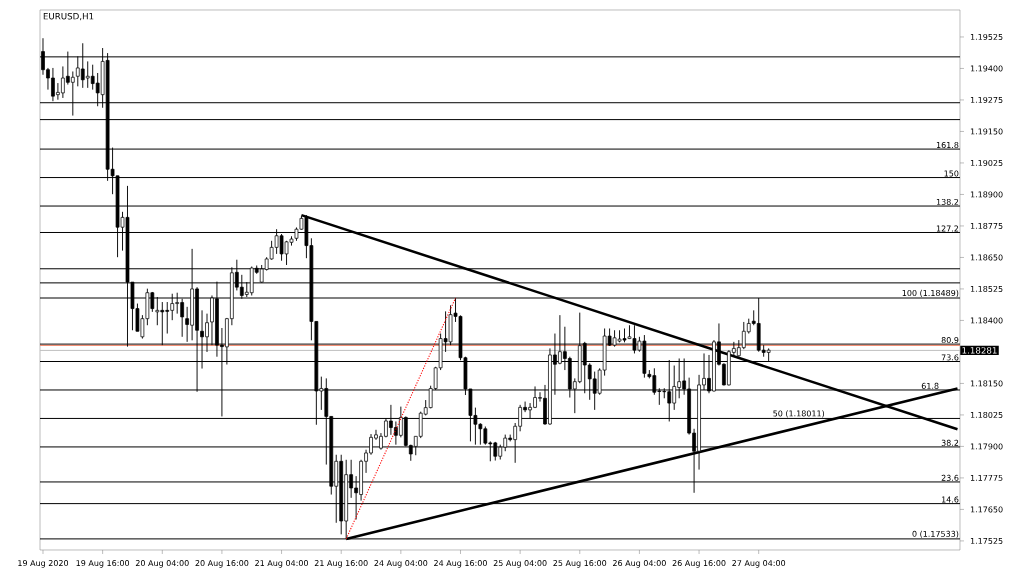 Image resolution: width=1011 pixels, height=575 pixels. Describe the element at coordinates (281, 564) in the screenshot. I see `x-tick-label: 21 Aug 04:00` at that location.